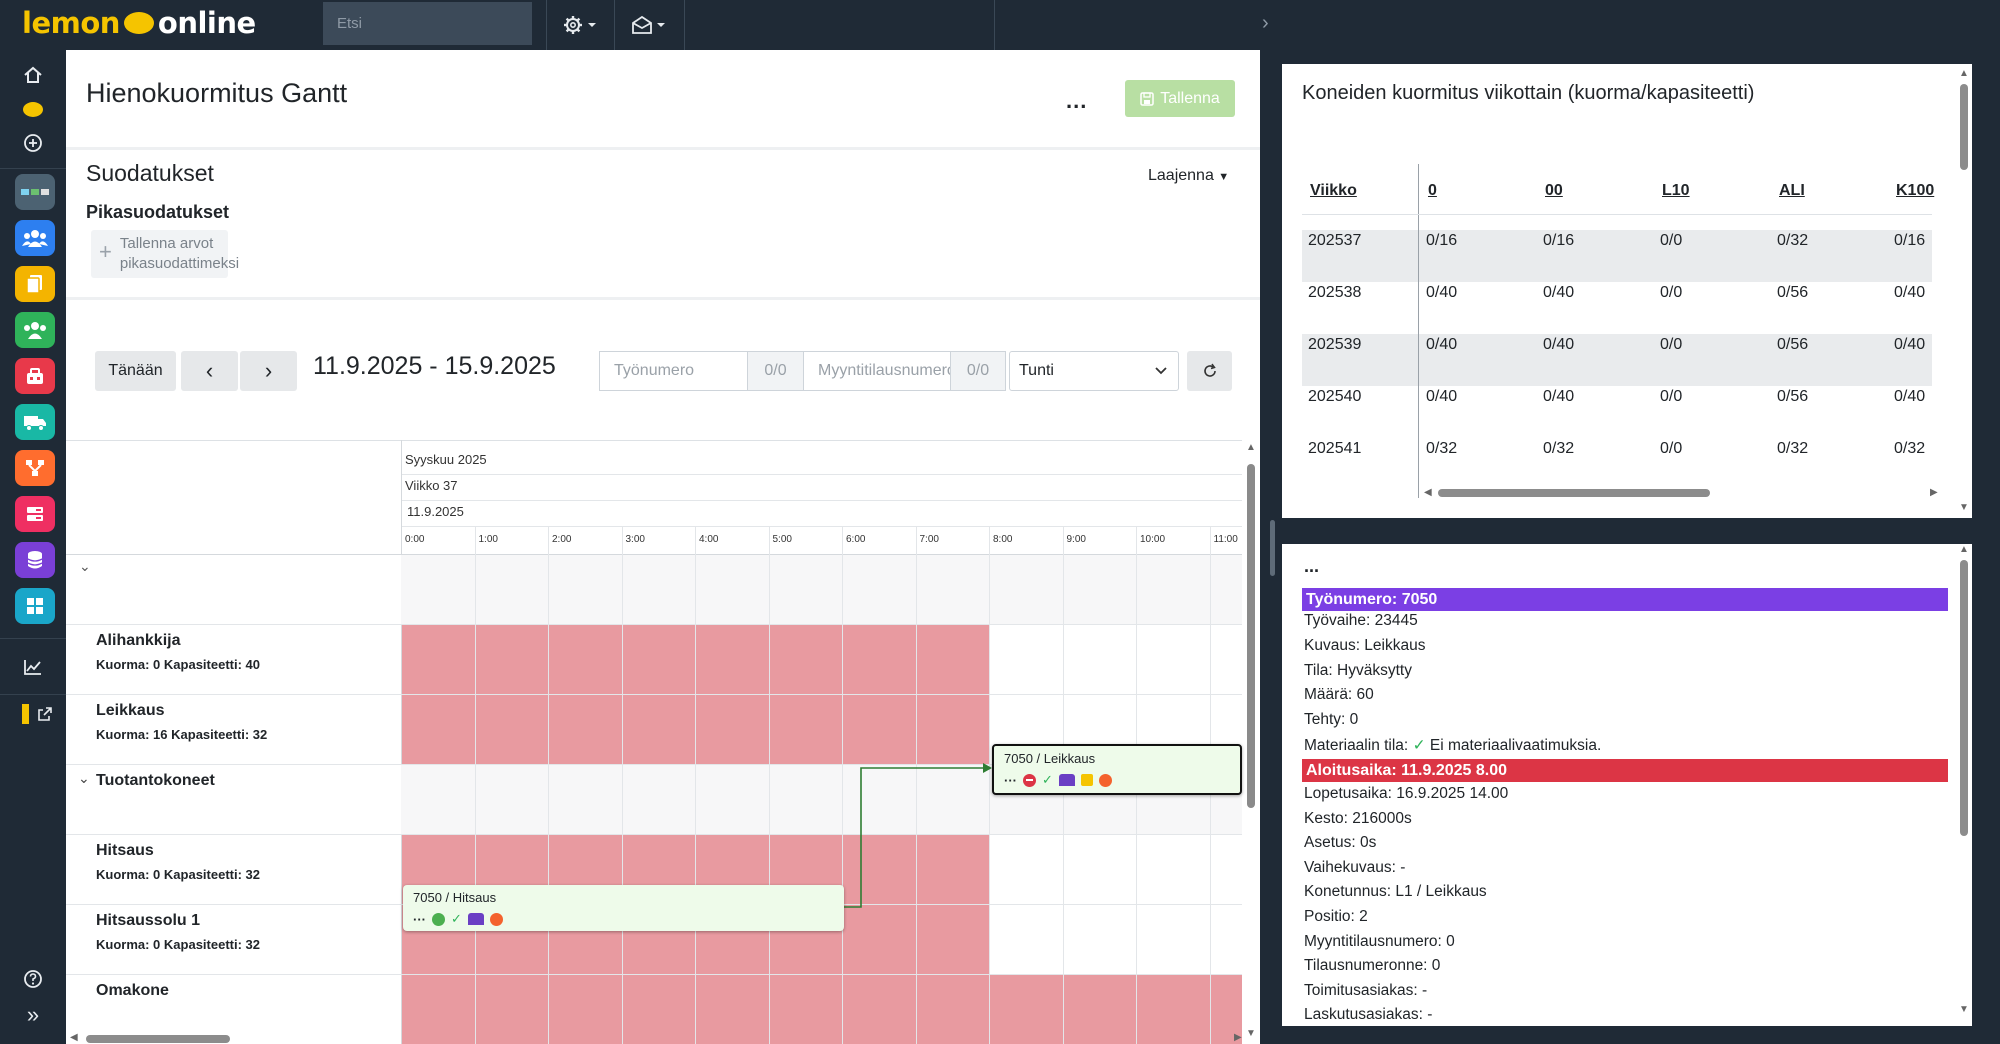  What do you see at coordinates (33, 143) in the screenshot?
I see `sidebar-add` at bounding box center [33, 143].